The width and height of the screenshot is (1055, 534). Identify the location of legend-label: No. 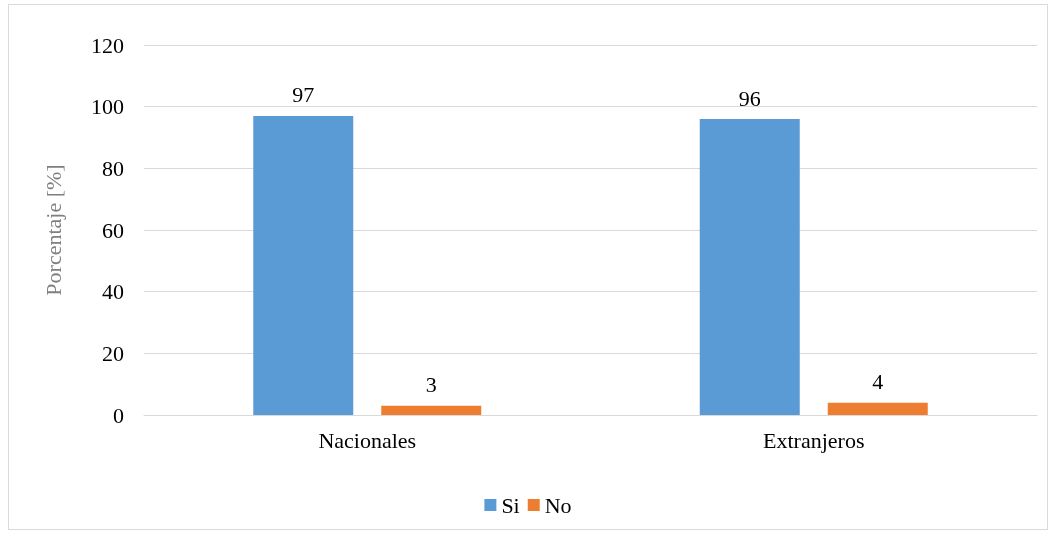
(558, 505).